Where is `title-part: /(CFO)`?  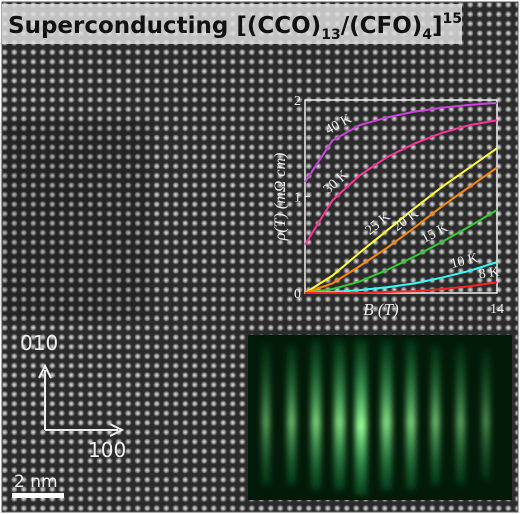
title-part: /(CFO) is located at coordinates (382, 26).